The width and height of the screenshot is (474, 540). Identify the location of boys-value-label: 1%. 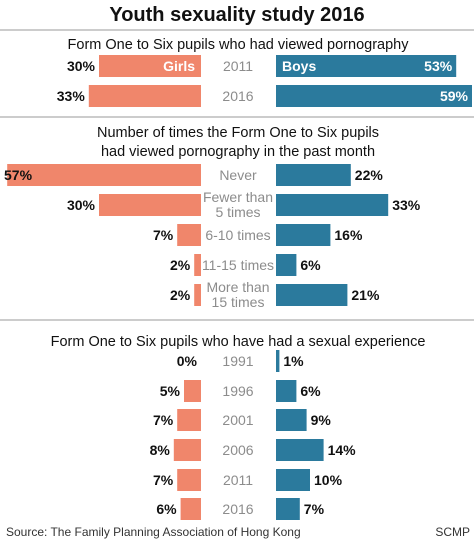
(293, 361).